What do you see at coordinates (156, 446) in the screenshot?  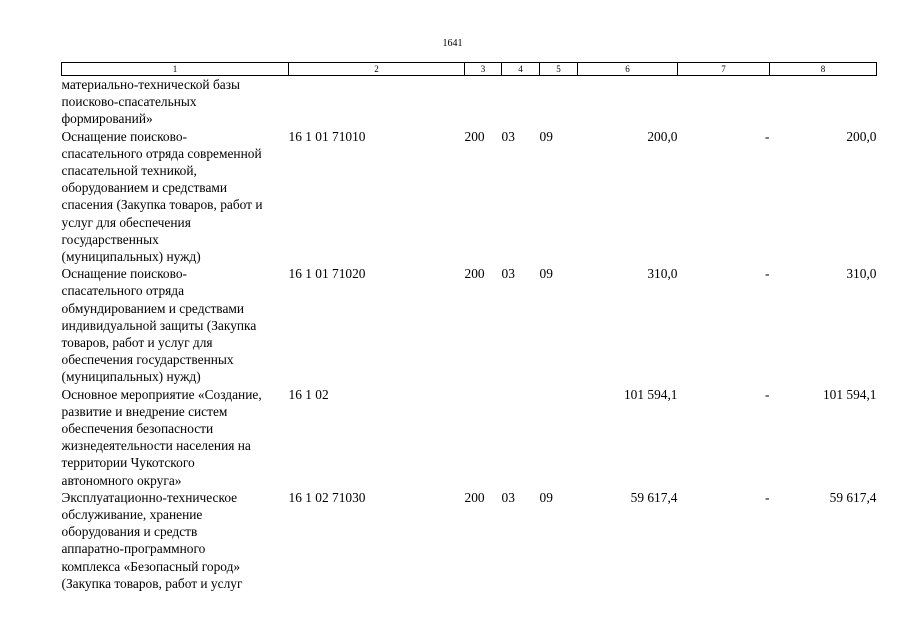 I see `row-name-line: жизнедеятельности населения на` at bounding box center [156, 446].